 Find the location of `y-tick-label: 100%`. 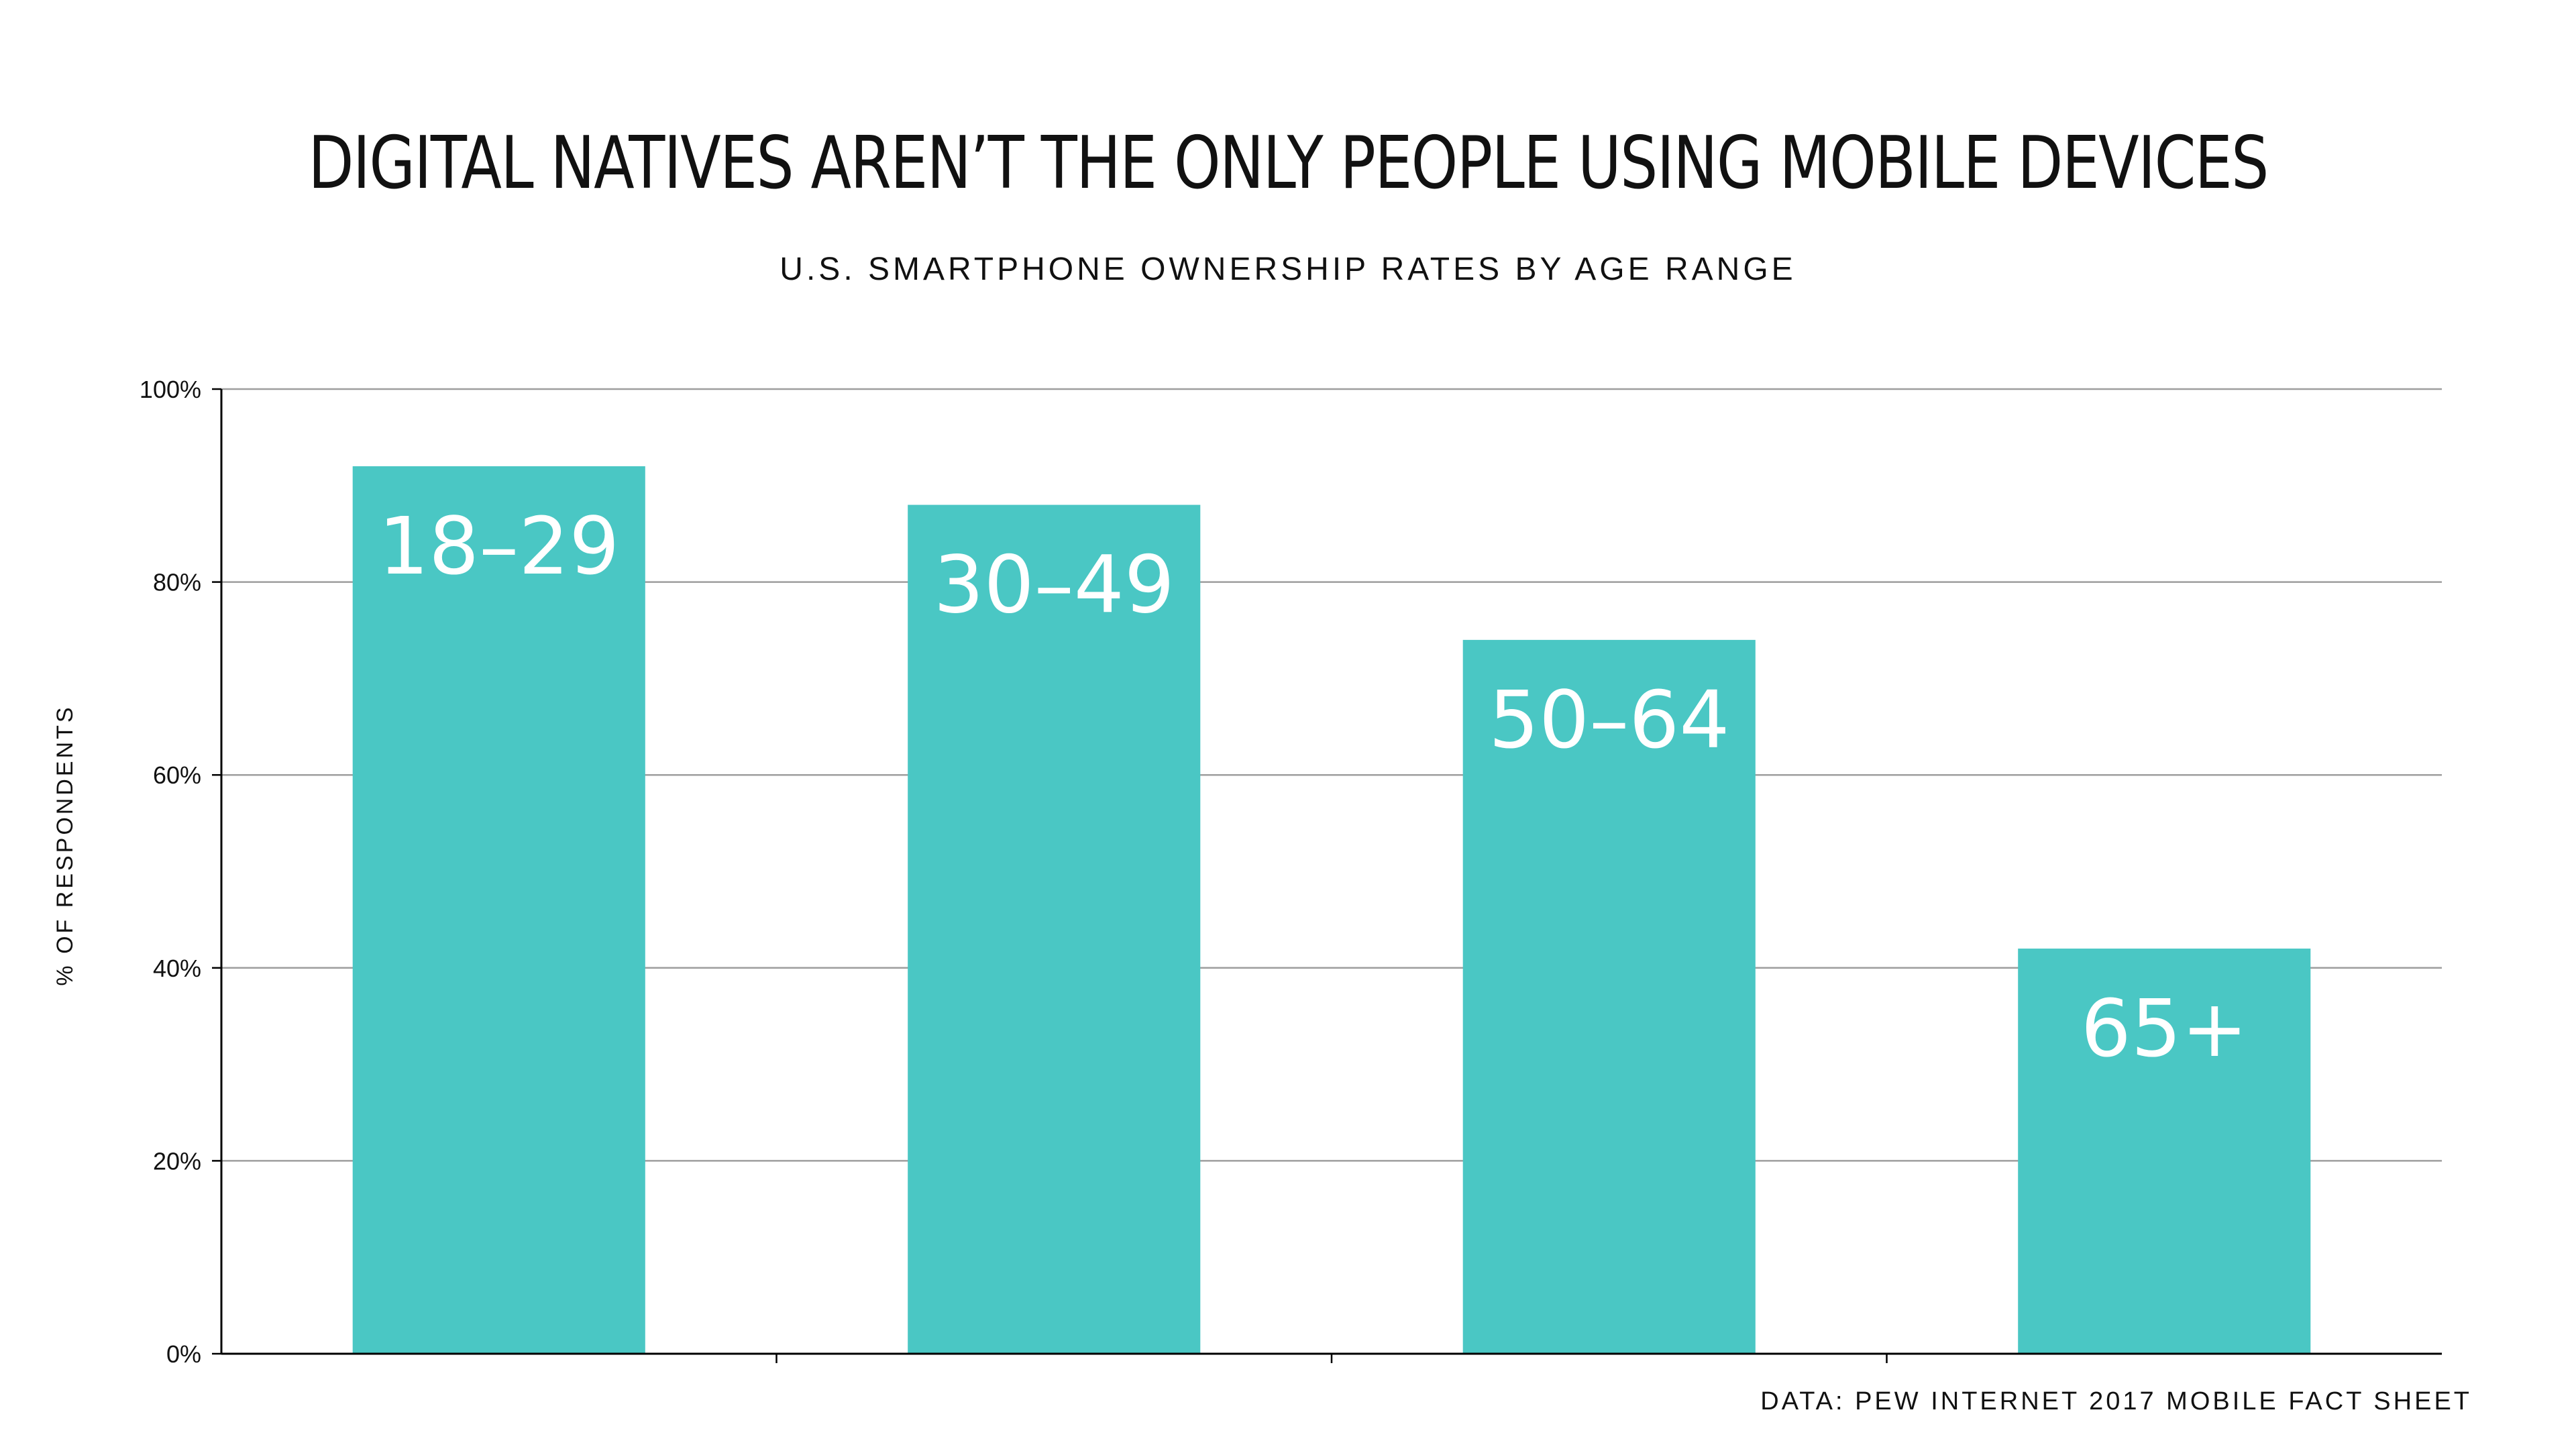

y-tick-label: 100% is located at coordinates (170, 389).